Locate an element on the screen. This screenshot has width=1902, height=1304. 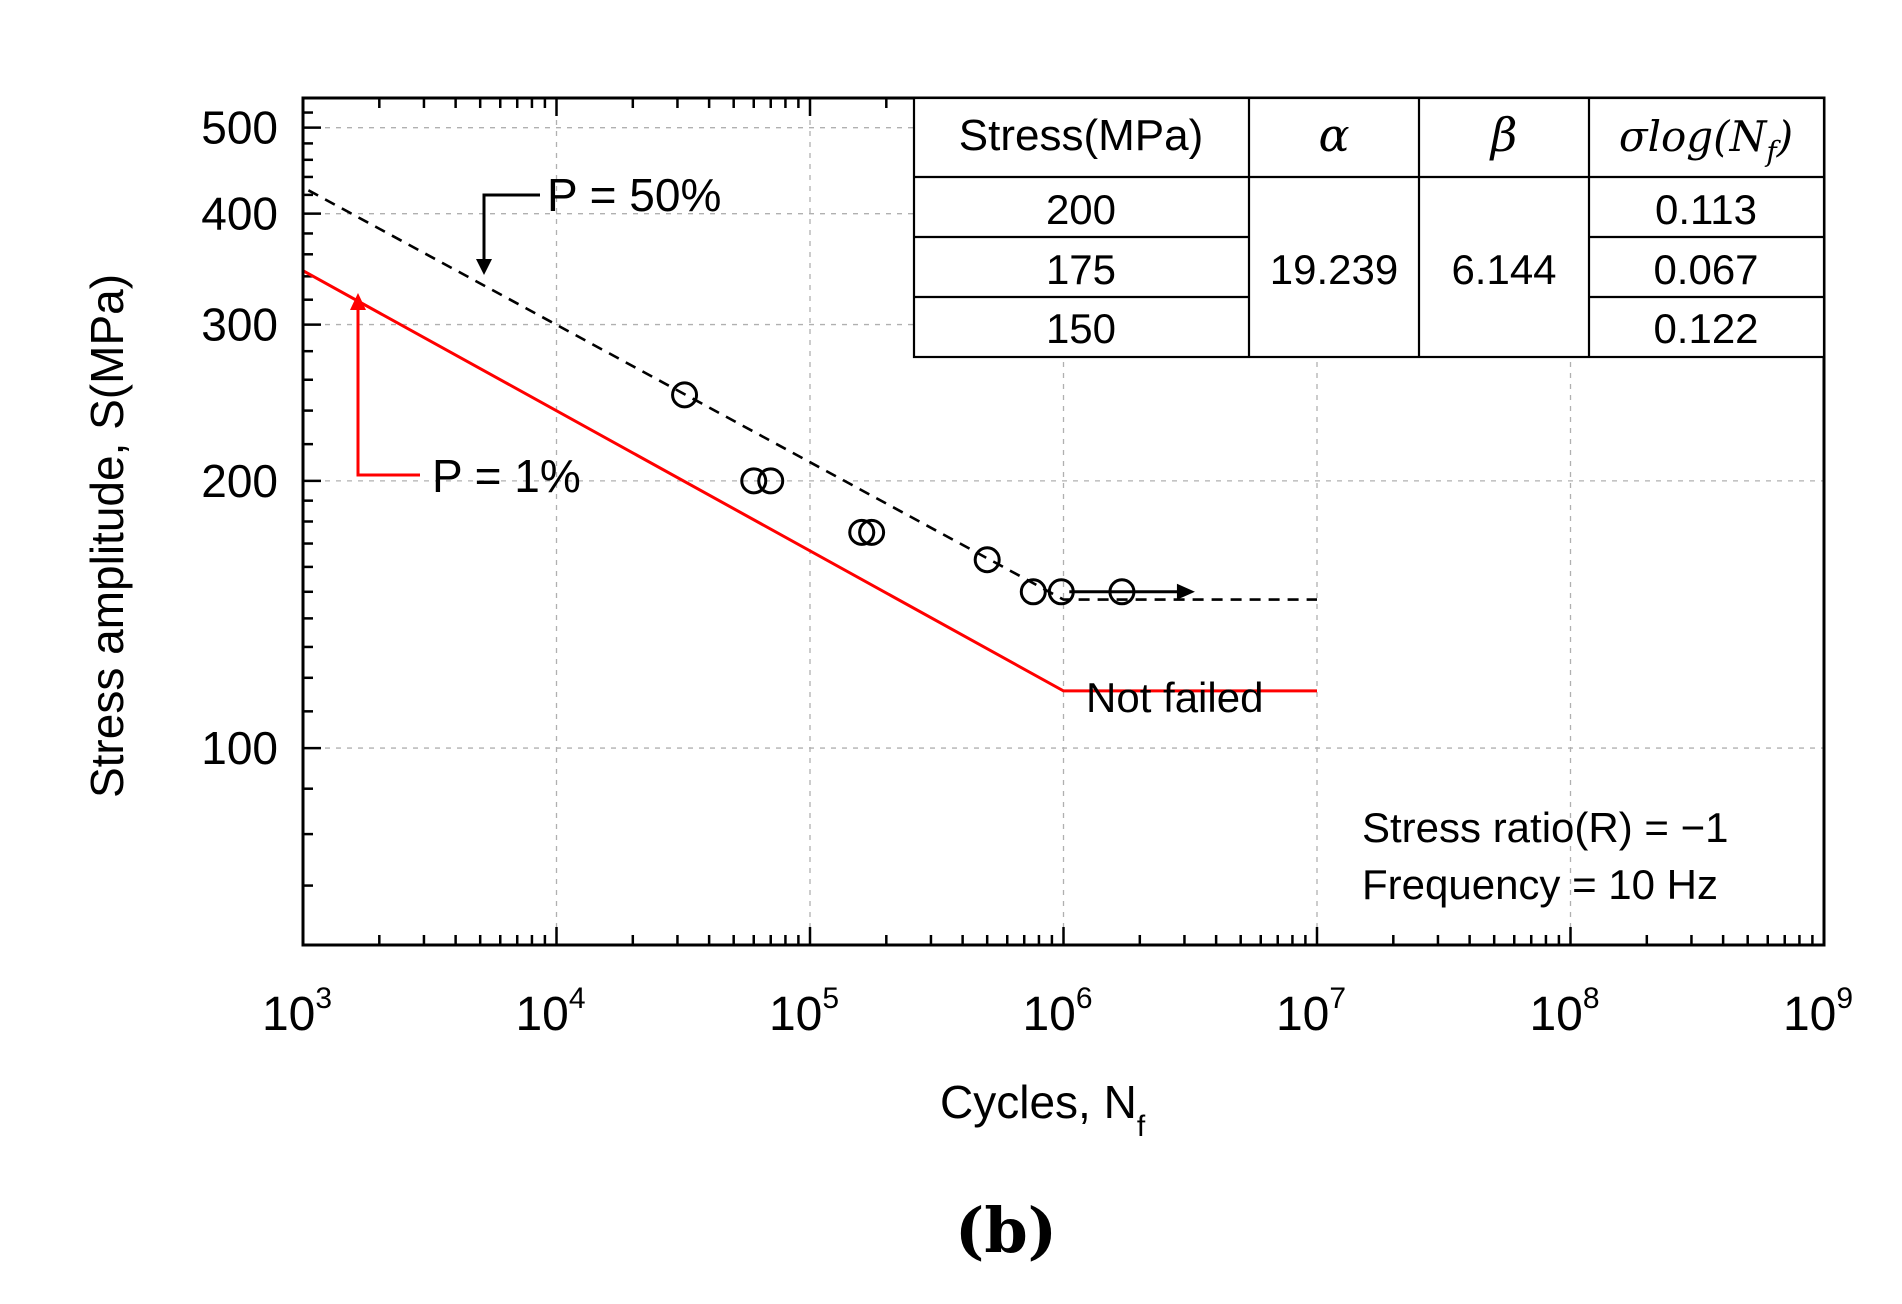
table-background is located at coordinates (1369, 227).